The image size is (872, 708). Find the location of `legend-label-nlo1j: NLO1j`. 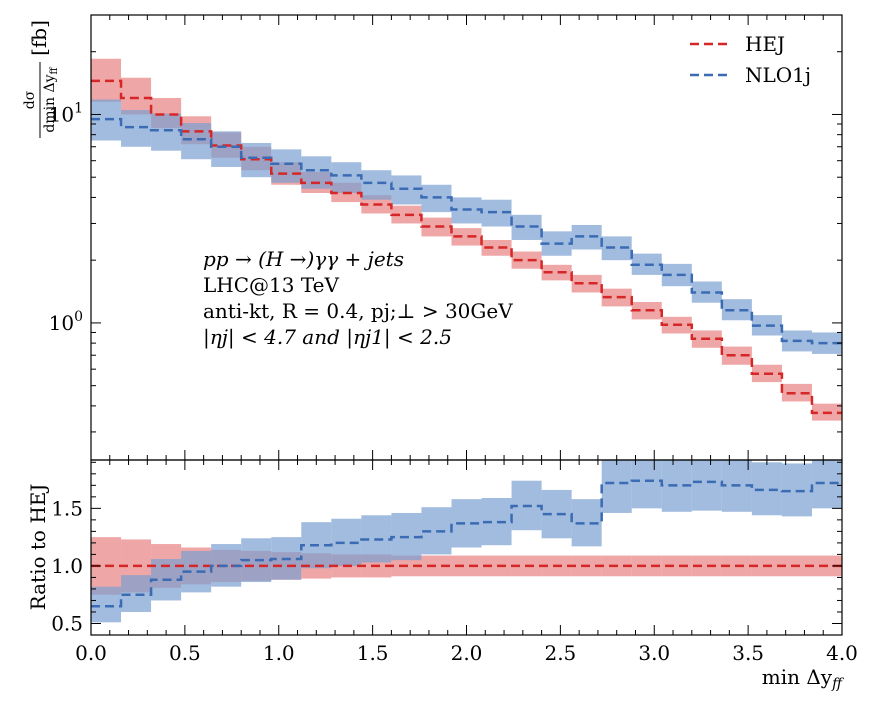

legend-label-nlo1j: NLO1j is located at coordinates (778, 75).